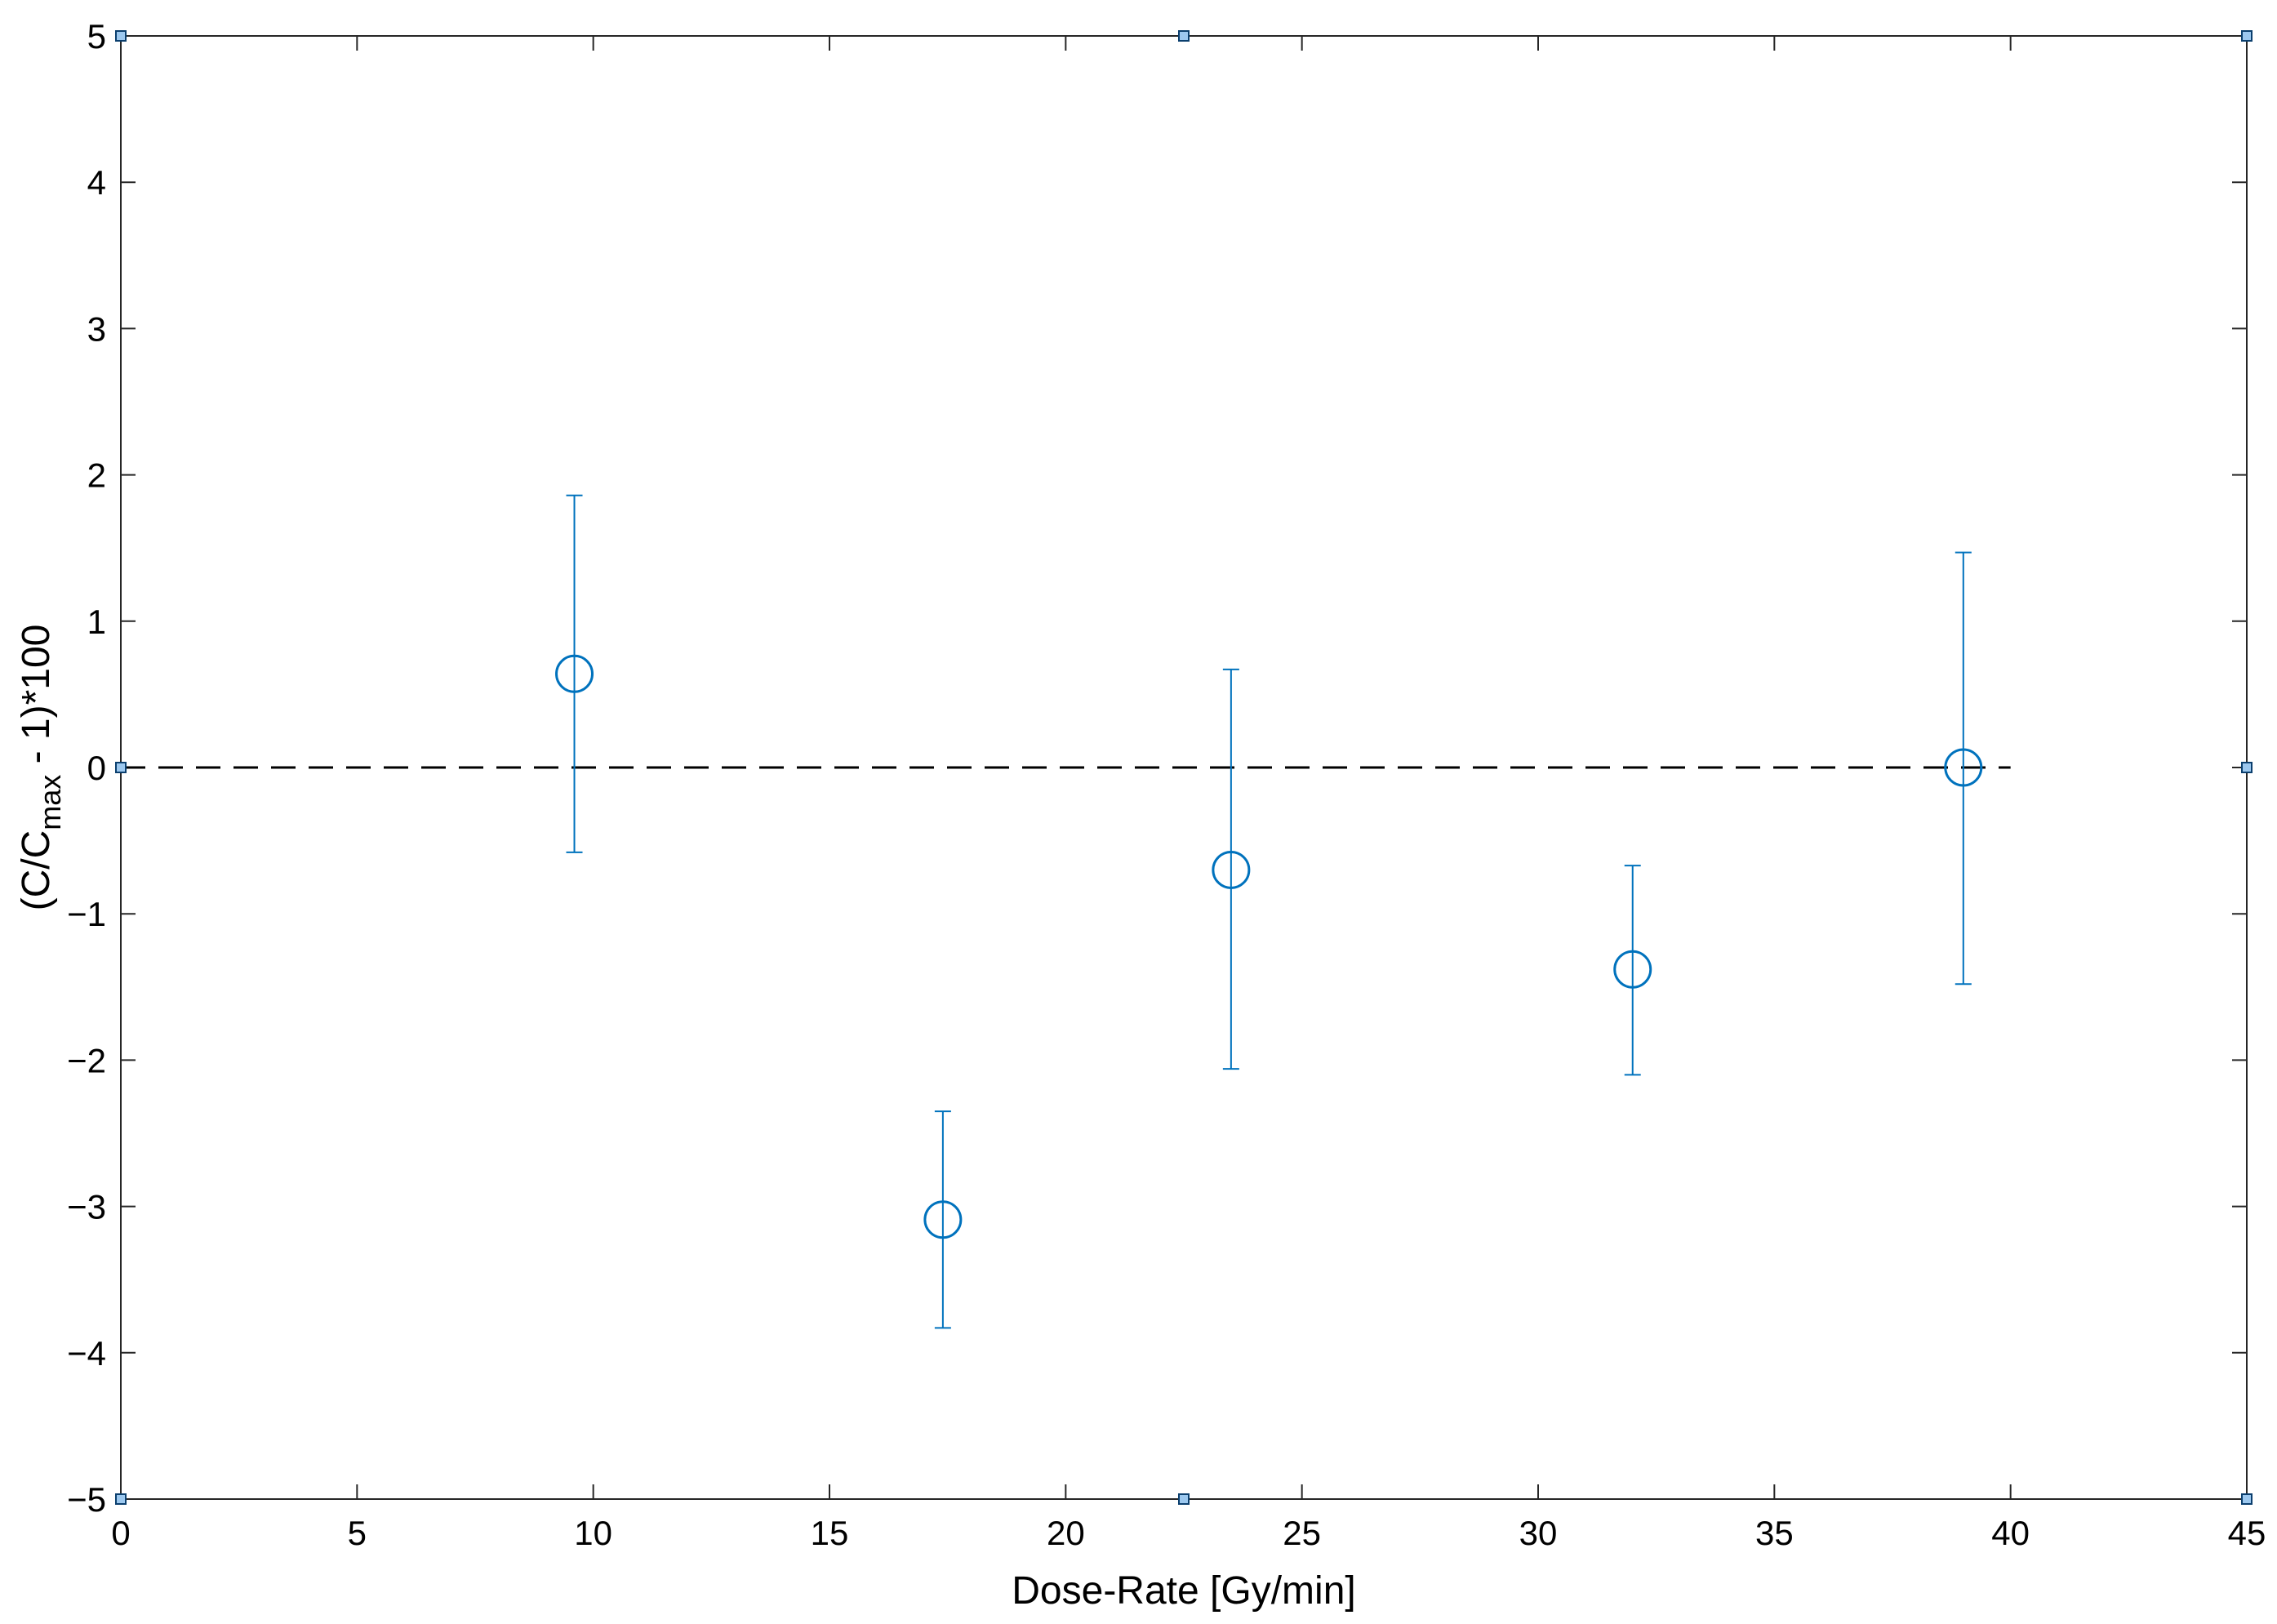  What do you see at coordinates (36, 700) in the screenshot?
I see `y-axis-label-suffix: - 1)*100` at bounding box center [36, 700].